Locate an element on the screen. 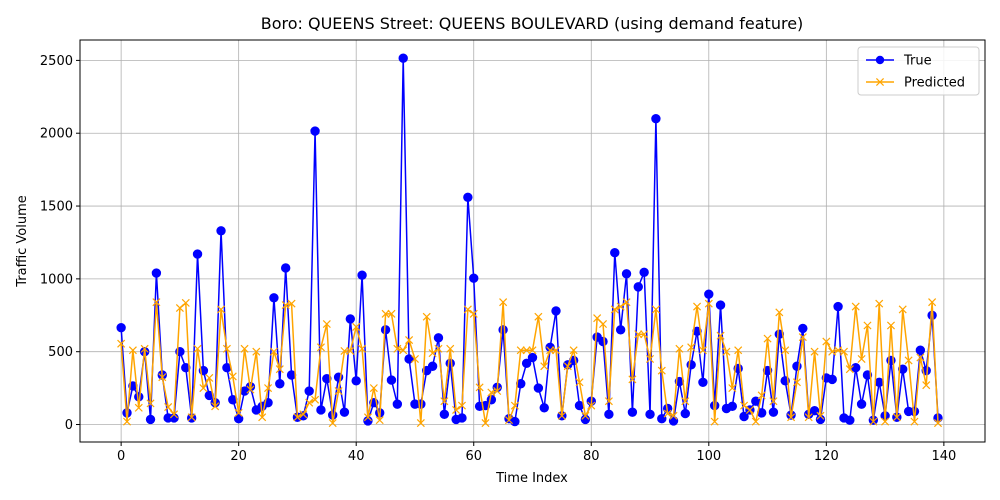 This screenshot has height=500, width=1000. x-tick-label: 80 is located at coordinates (591, 456).